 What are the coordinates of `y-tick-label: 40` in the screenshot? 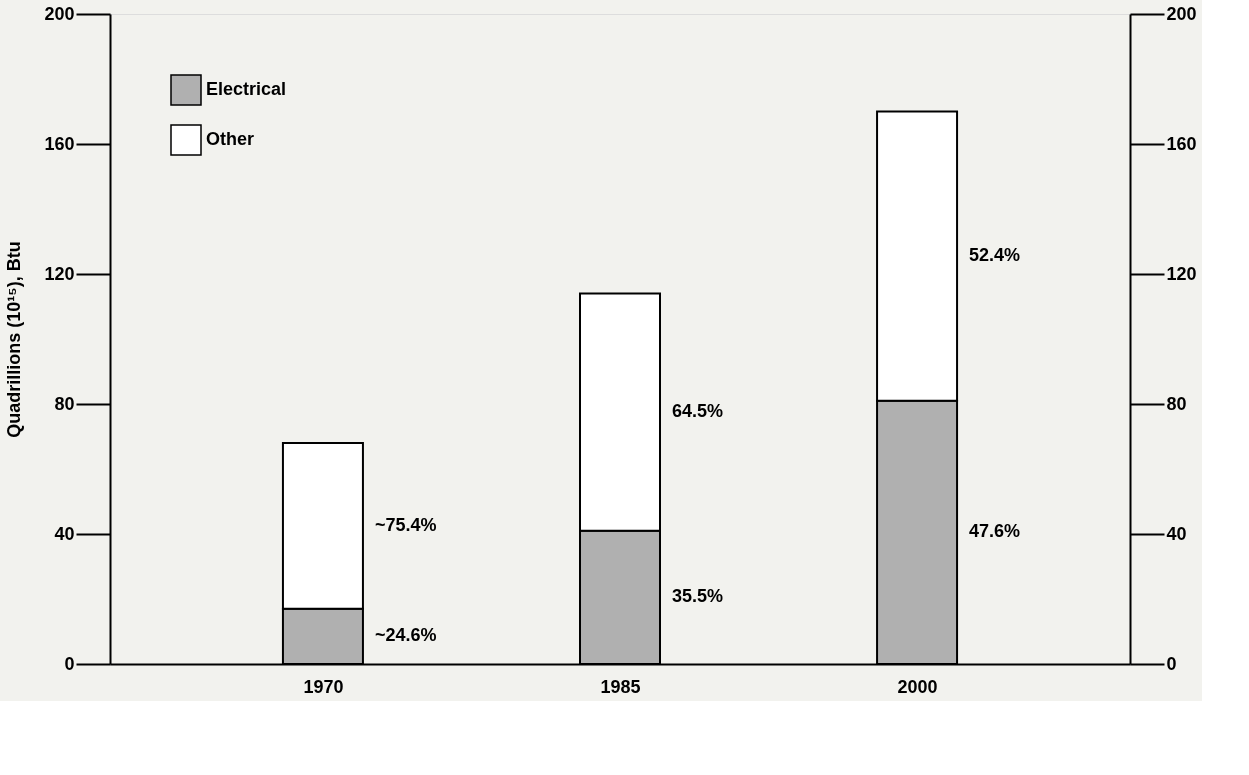 It's located at (64, 533).